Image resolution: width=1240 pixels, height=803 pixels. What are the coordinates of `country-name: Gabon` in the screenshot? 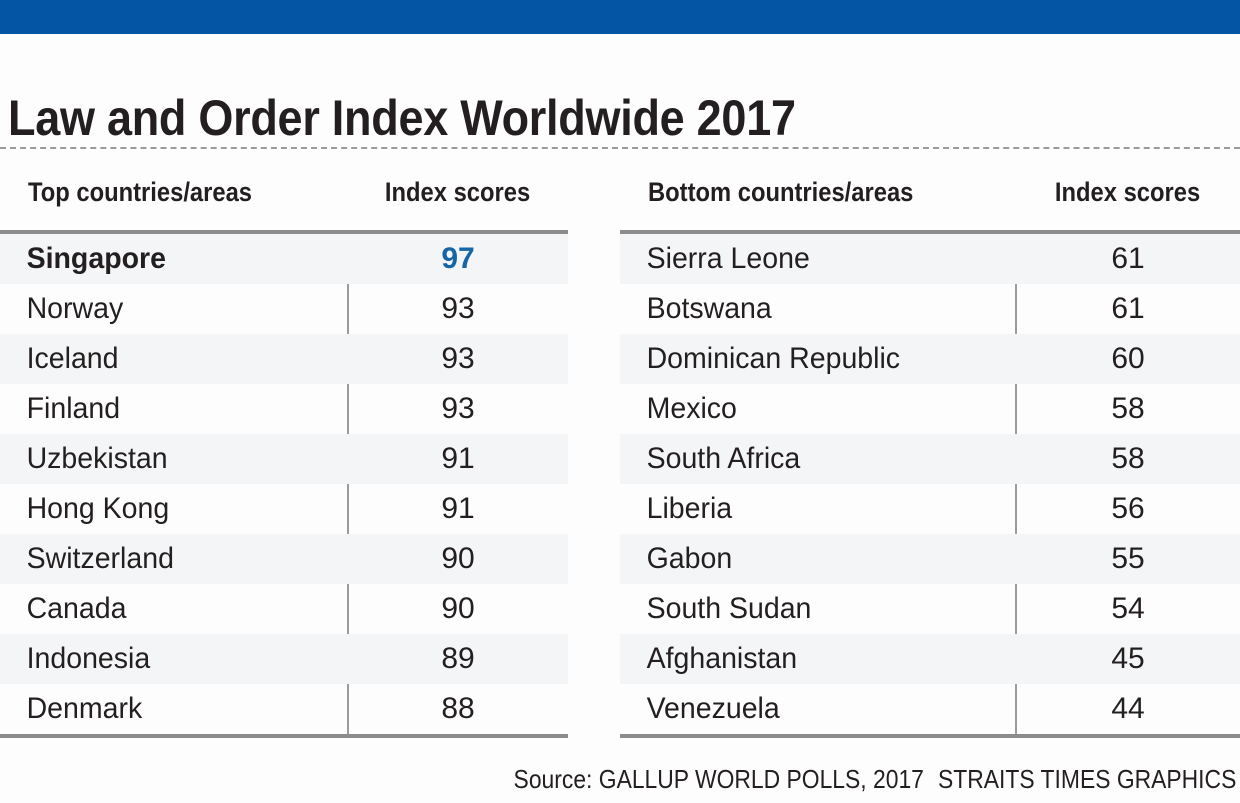 It's located at (689, 558).